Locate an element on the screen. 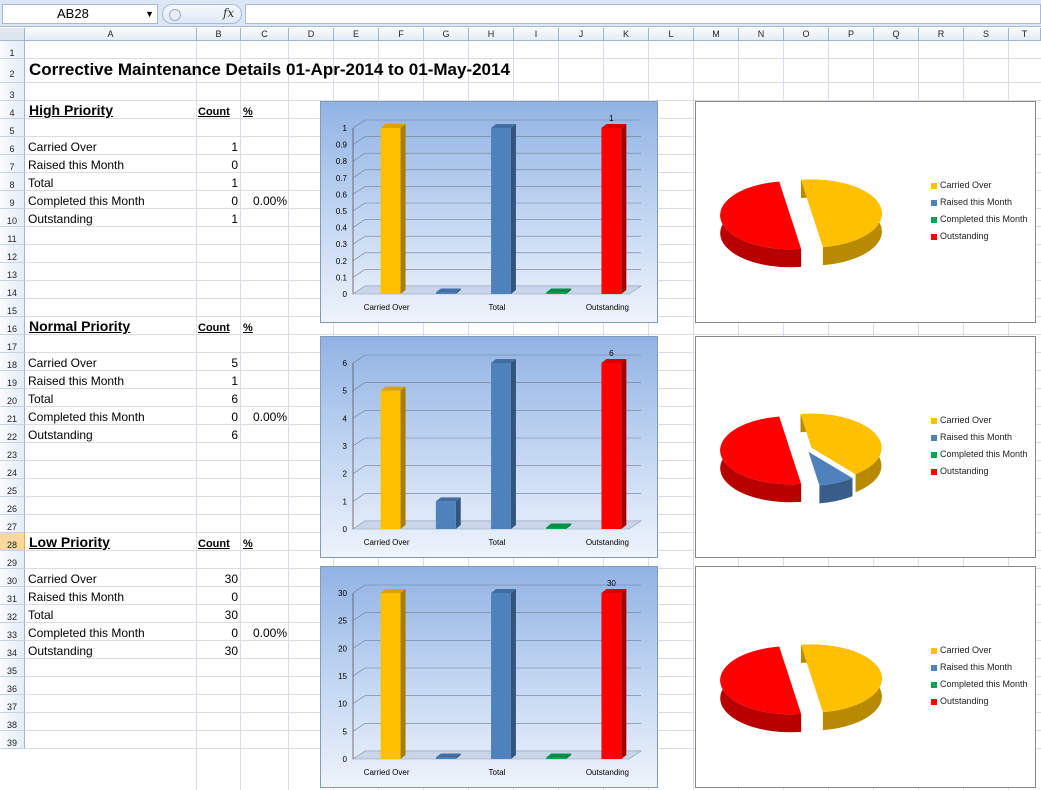 The image size is (1041, 790). bar-chart: 0 1 2 3 4 5 6 6 Carried Over Total Outstanding is located at coordinates (489, 447).